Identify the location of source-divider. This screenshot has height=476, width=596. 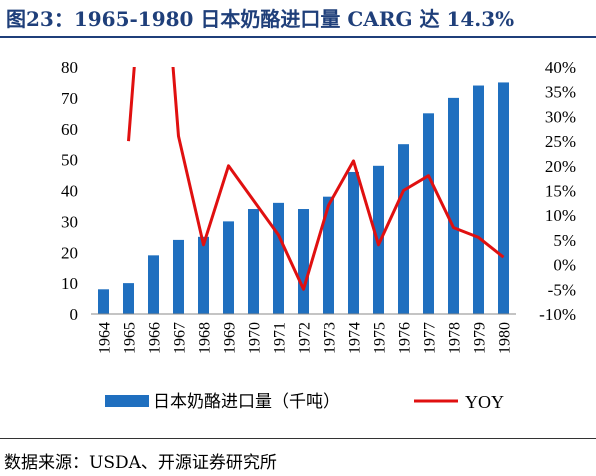
(298, 438).